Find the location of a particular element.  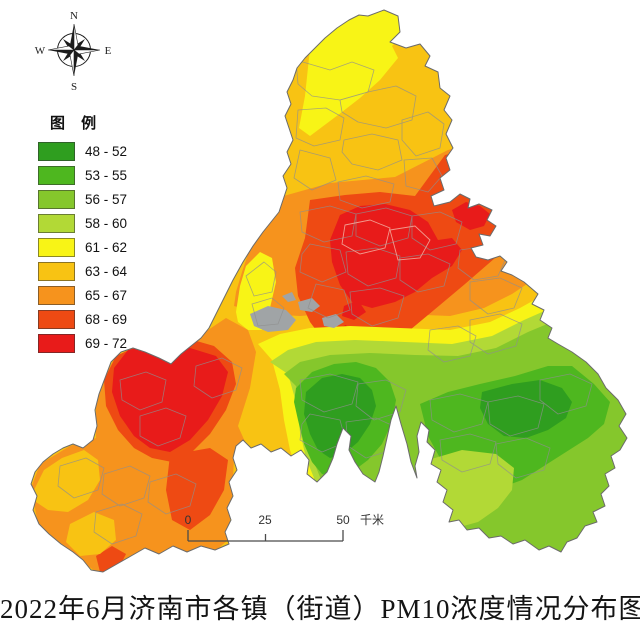

compass-diagonal-points is located at coordinates (74, 50).